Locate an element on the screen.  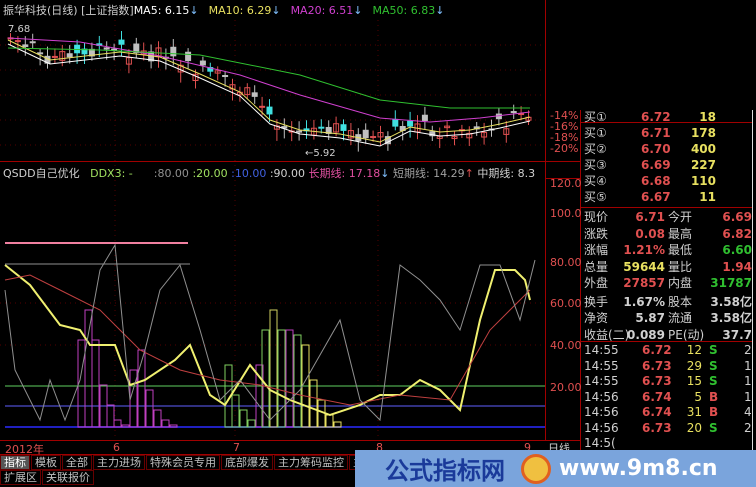
tick-row: 14:55 6.73 29 S 1 is located at coordinates (669, 366).